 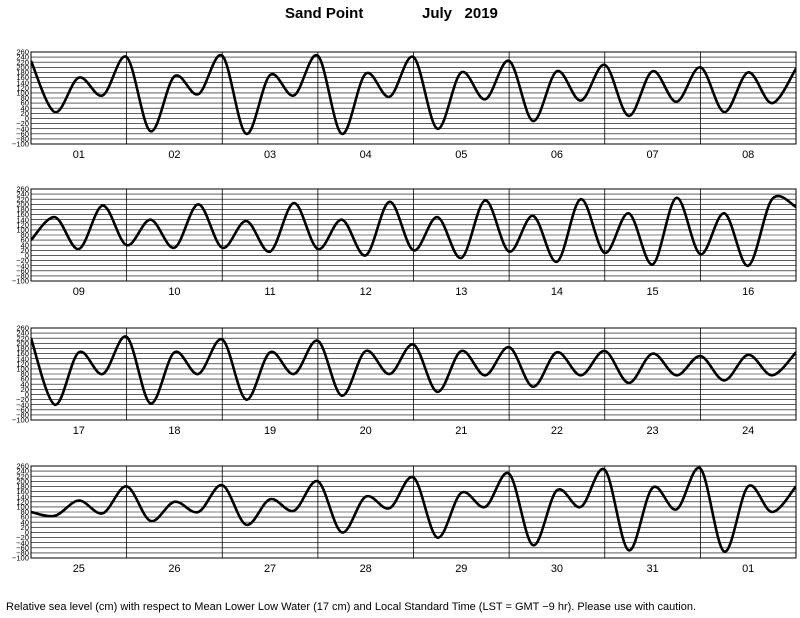 What do you see at coordinates (79, 431) in the screenshot?
I see `day-label: 17` at bounding box center [79, 431].